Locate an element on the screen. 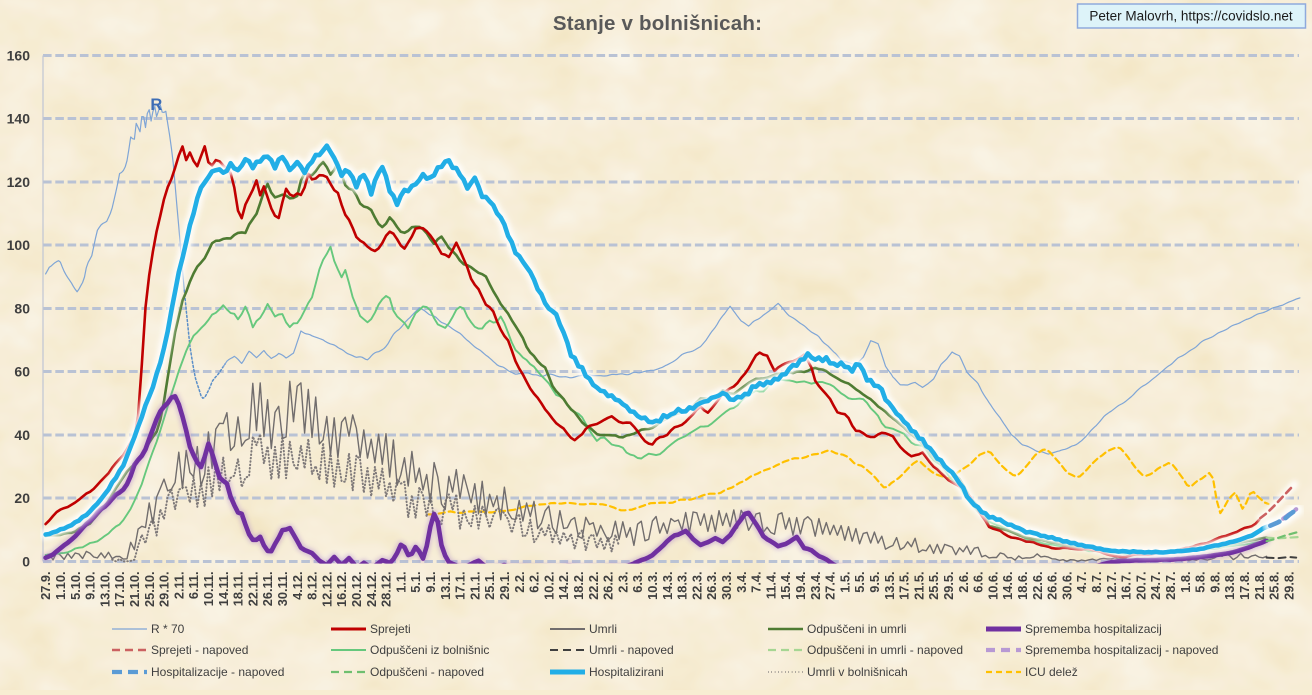 This screenshot has height=695, width=1312. svg-text: 26.6. is located at coordinates (1052, 585).